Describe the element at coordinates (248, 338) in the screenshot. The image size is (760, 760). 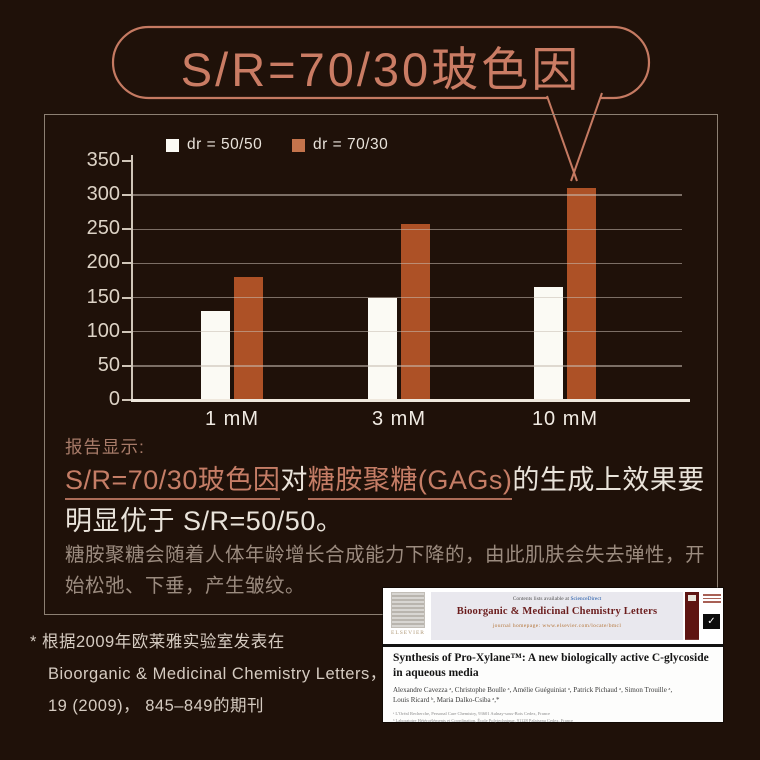
I see `bar-dr=70/30-1mM` at that location.